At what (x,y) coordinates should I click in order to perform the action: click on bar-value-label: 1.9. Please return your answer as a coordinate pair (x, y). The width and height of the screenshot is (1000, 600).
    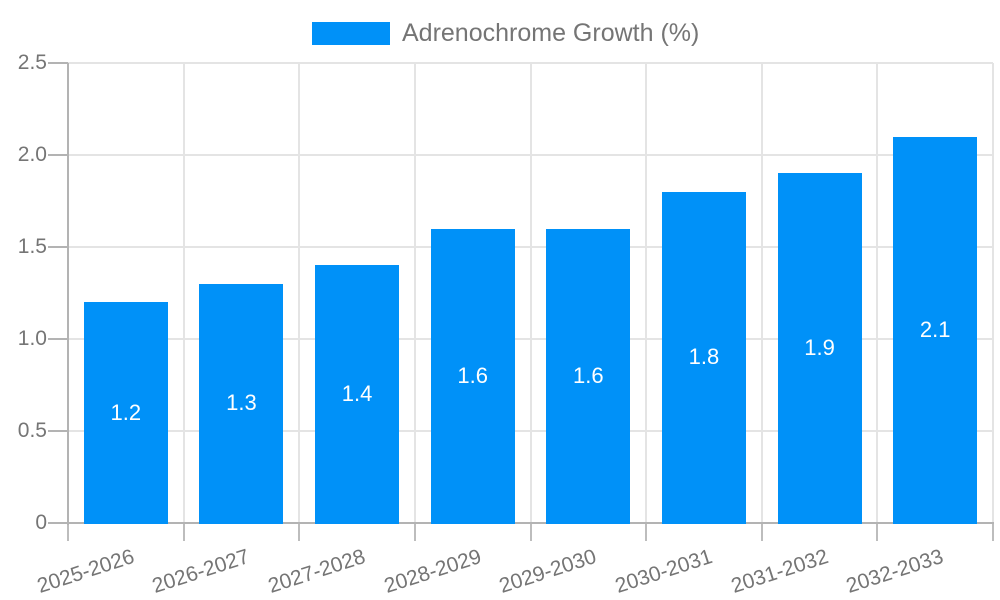
    Looking at the image, I should click on (819, 348).